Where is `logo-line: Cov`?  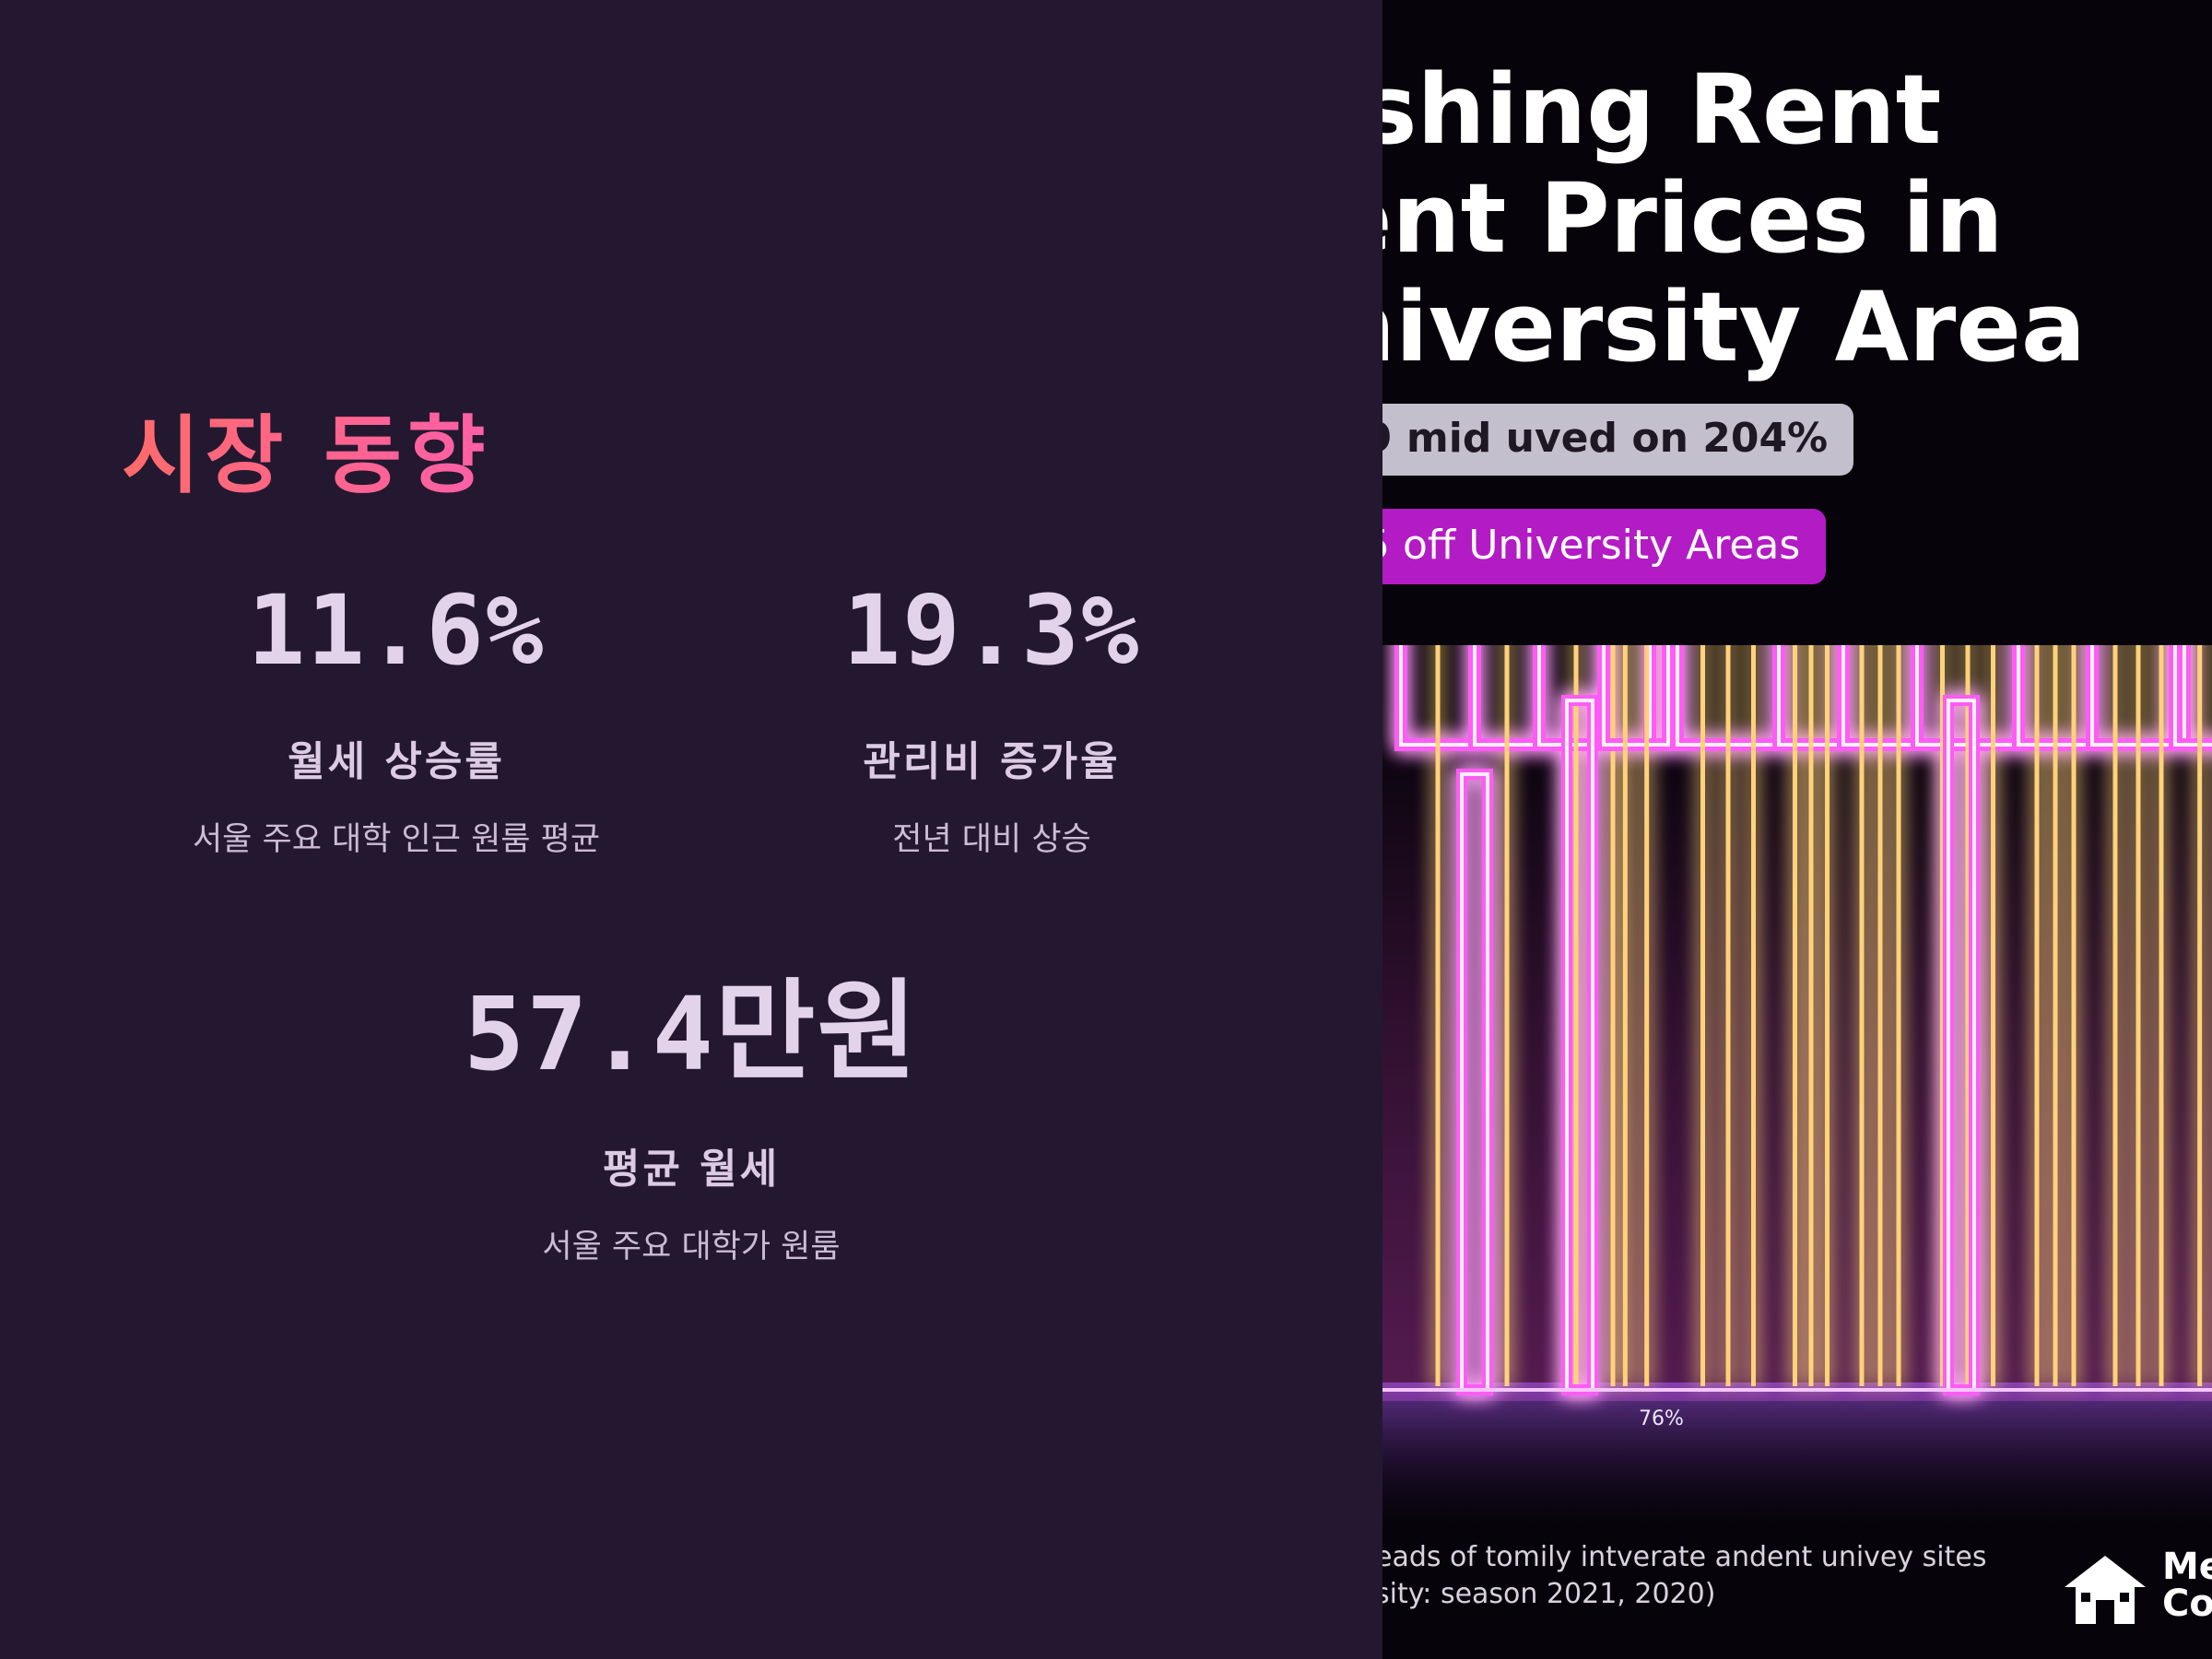 logo-line: Cov is located at coordinates (2187, 1604).